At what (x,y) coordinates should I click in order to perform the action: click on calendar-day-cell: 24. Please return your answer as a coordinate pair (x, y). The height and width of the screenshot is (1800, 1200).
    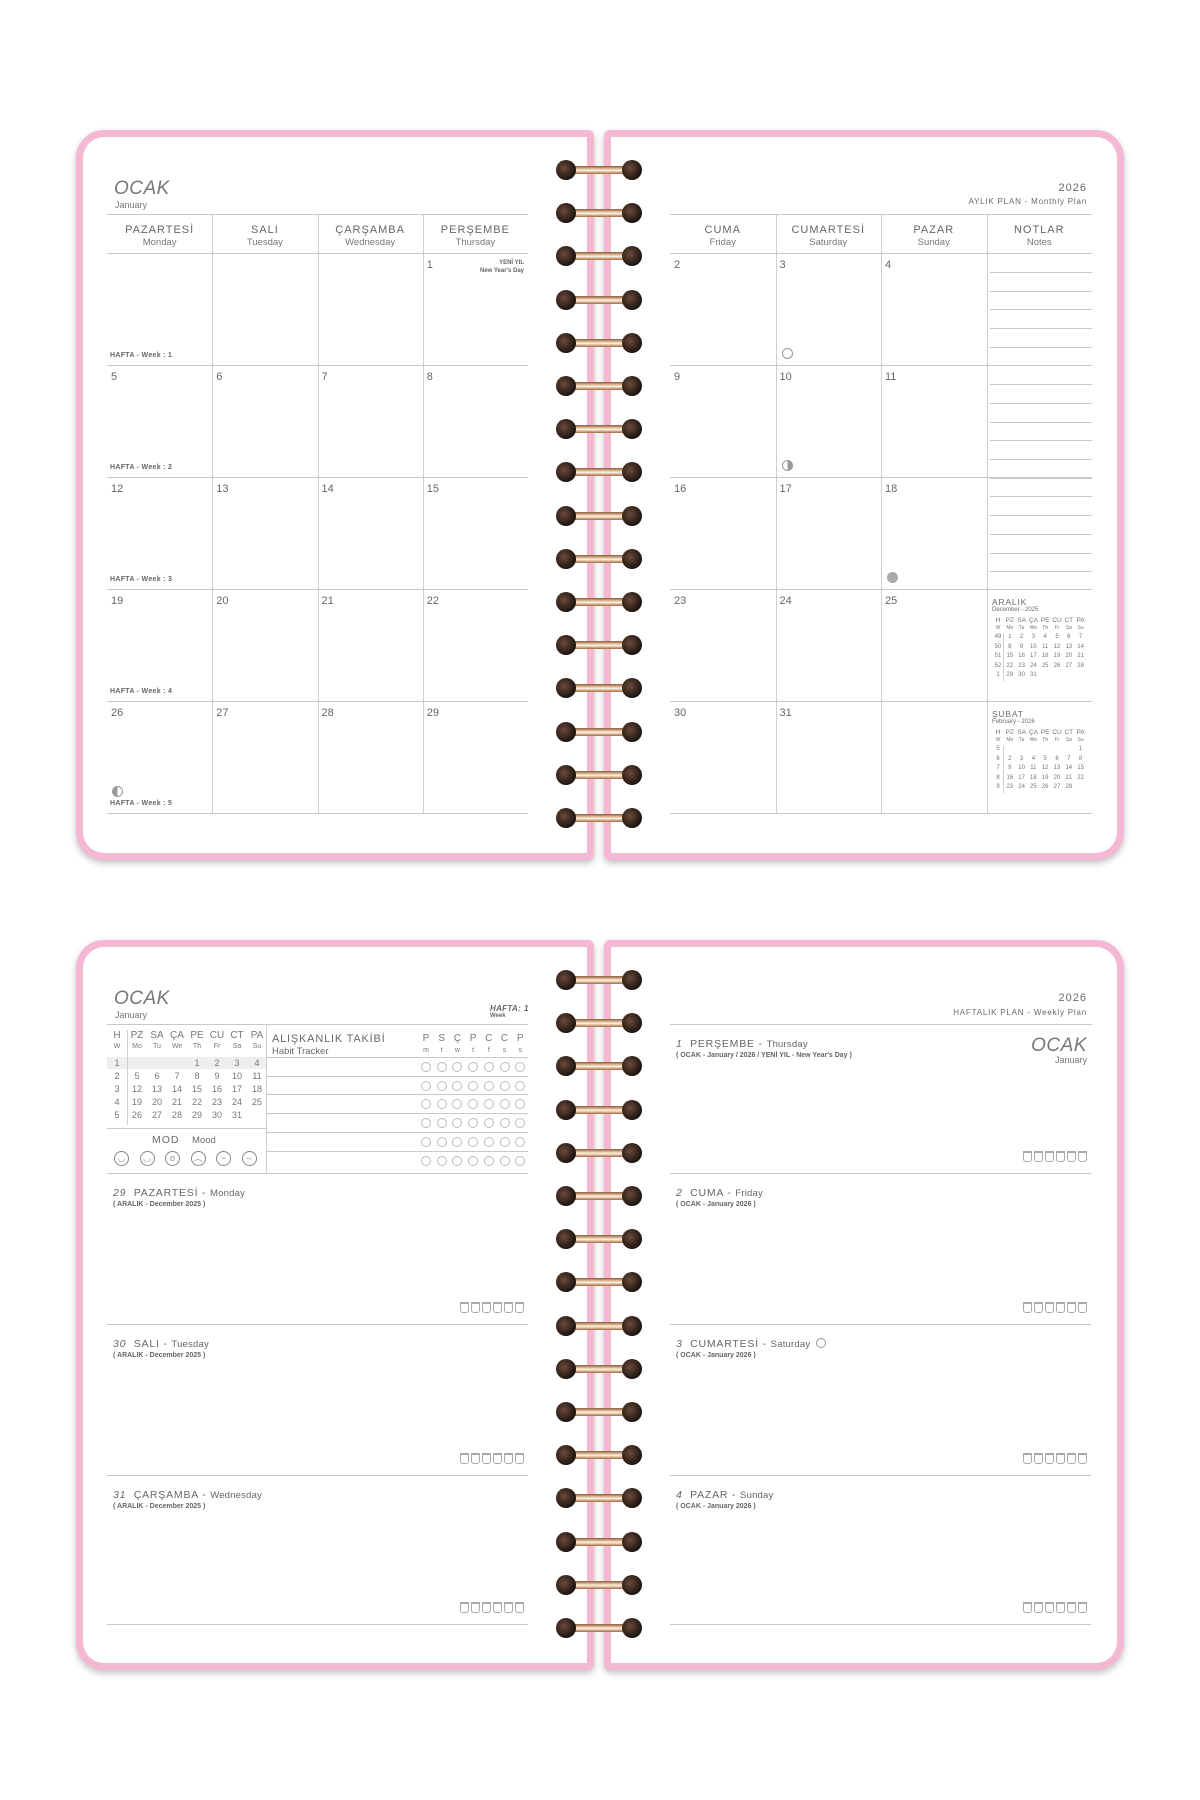
    Looking at the image, I should click on (829, 645).